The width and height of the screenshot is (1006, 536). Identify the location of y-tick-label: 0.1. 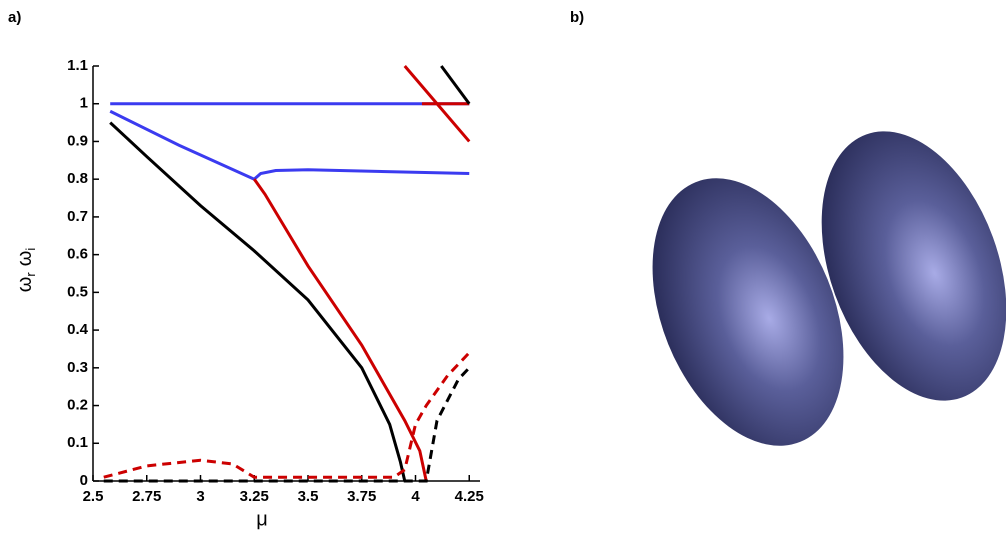
(77, 442).